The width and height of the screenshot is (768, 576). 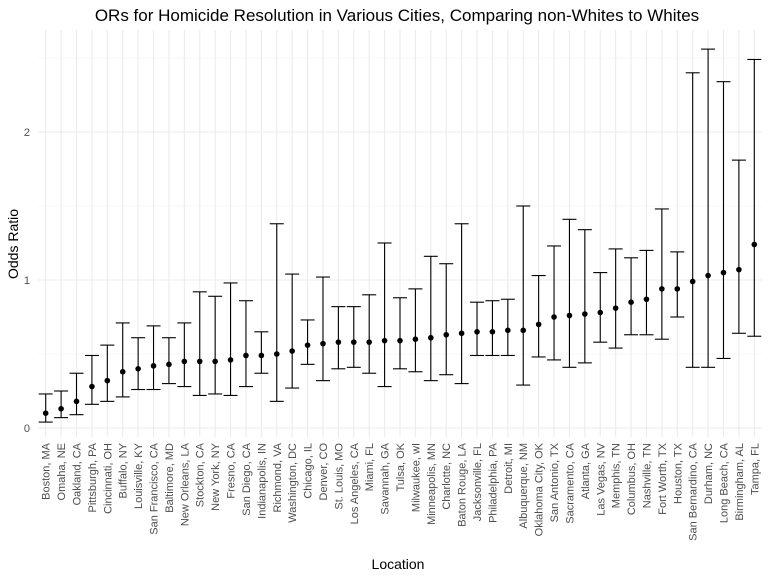 I want to click on x-tick-label: Long Beach, CA, so click(x=724, y=482).